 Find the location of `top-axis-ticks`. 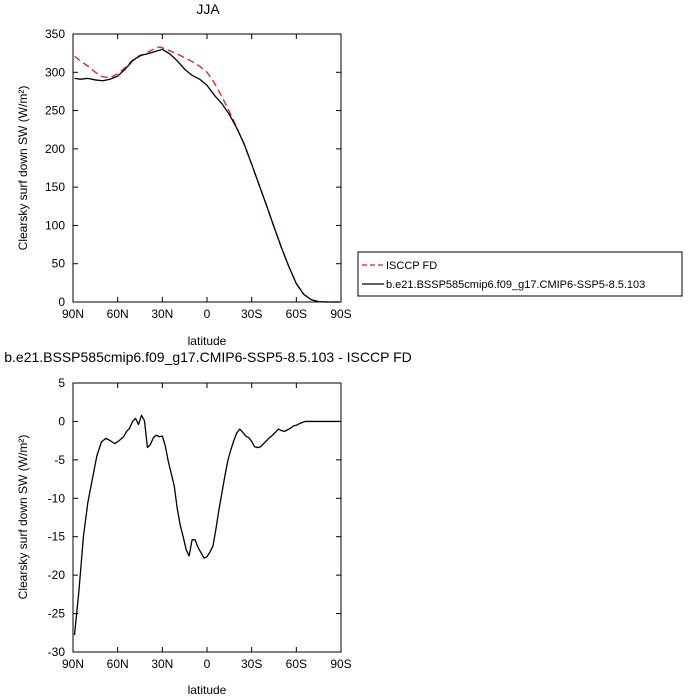

top-axis-ticks is located at coordinates (207, 168).